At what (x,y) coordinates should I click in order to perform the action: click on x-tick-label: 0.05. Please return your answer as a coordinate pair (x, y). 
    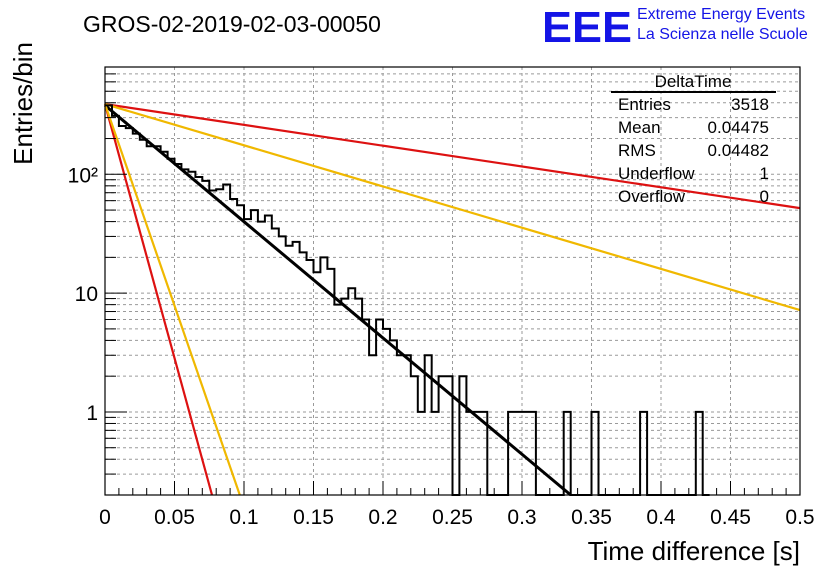
    Looking at the image, I should click on (174, 517).